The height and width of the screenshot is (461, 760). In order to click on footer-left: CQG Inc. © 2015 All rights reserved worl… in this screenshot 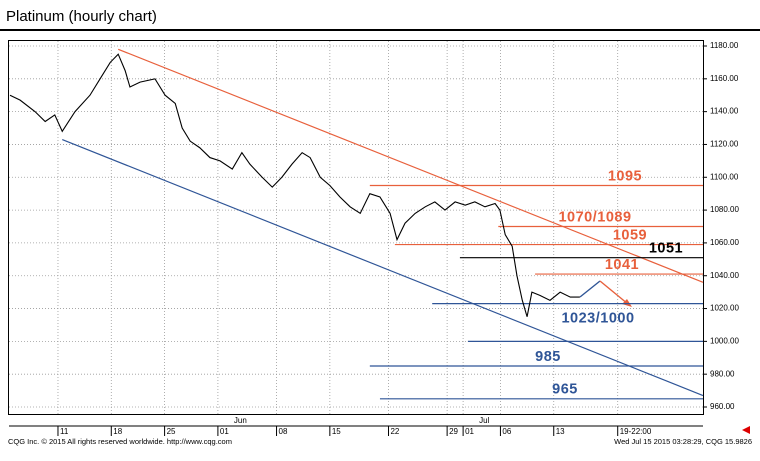, I will do `click(120, 441)`.